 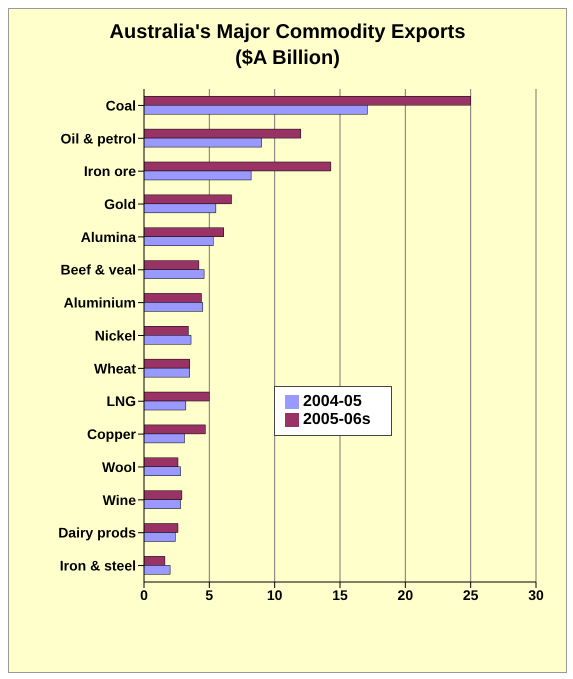 I want to click on y-tick-label: Aluminium, so click(x=100, y=302).